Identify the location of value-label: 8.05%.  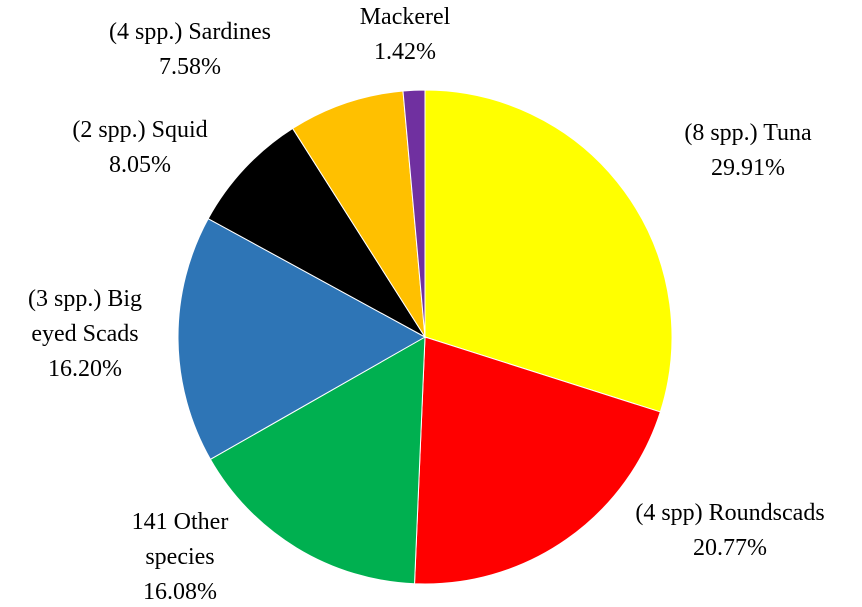
(140, 165).